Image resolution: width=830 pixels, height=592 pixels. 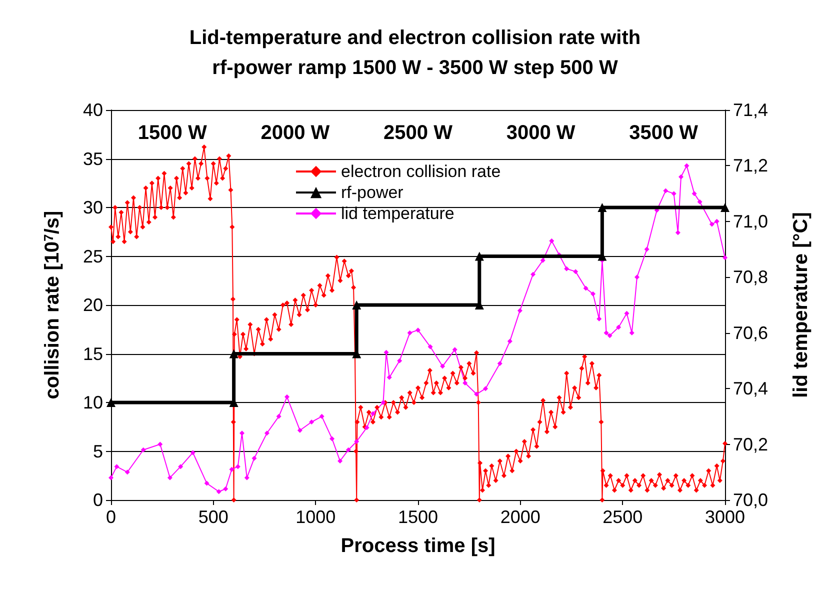 What do you see at coordinates (622, 517) in the screenshot?
I see `x-tick-label: 2500` at bounding box center [622, 517].